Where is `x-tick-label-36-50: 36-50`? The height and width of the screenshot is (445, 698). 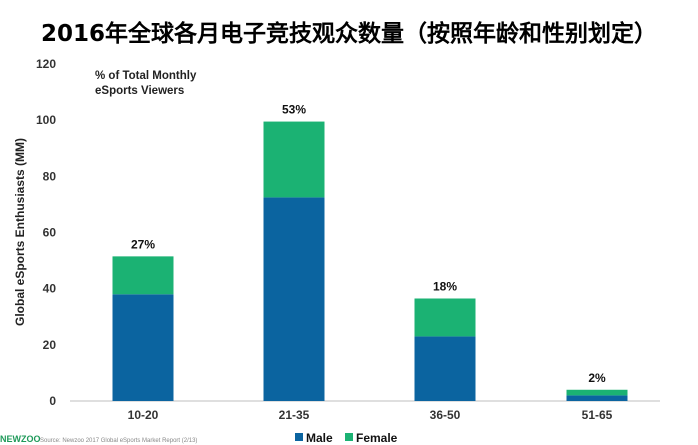
x-tick-label-36-50: 36-50 is located at coordinates (445, 415).